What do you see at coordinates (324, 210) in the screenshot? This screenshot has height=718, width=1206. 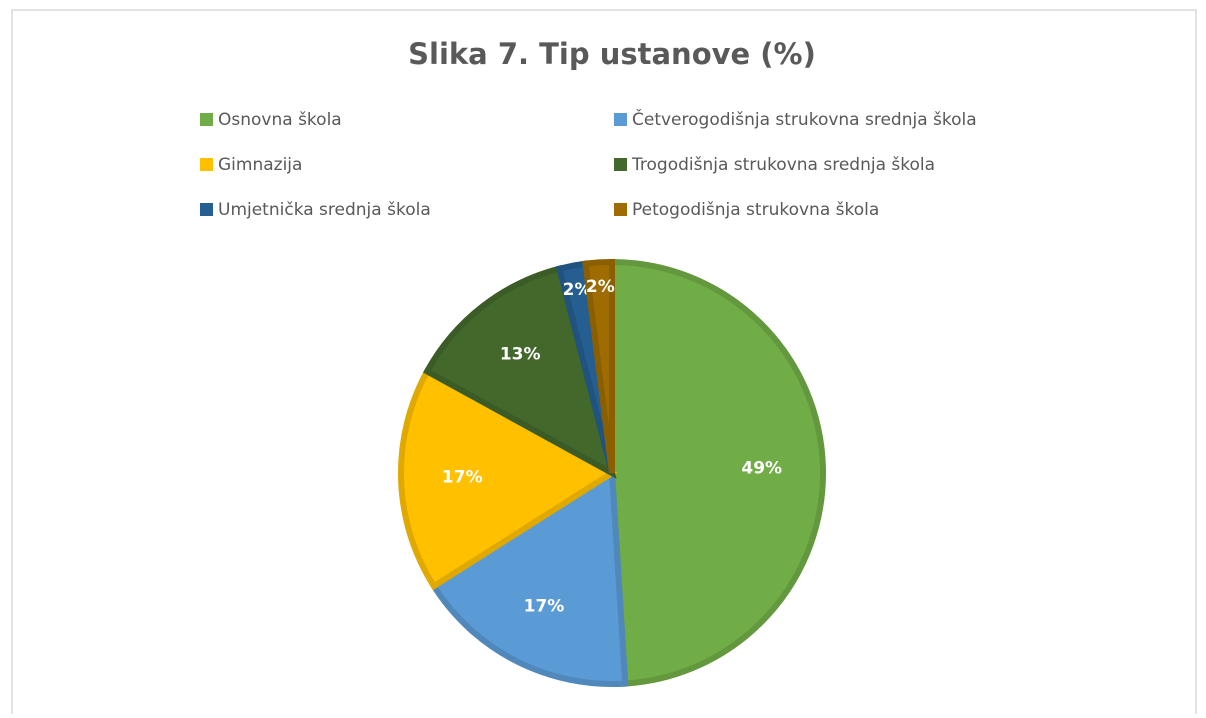 I see `legend-label: Umjetnička srednja škola` at bounding box center [324, 210].